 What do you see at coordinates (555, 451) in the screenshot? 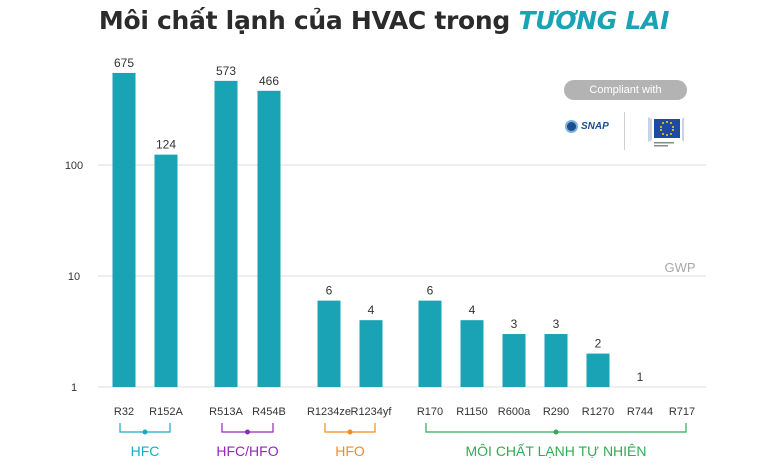
I see `group-label: MÔI CHẤT LẠNH TỰ NHIÊN` at bounding box center [555, 451].